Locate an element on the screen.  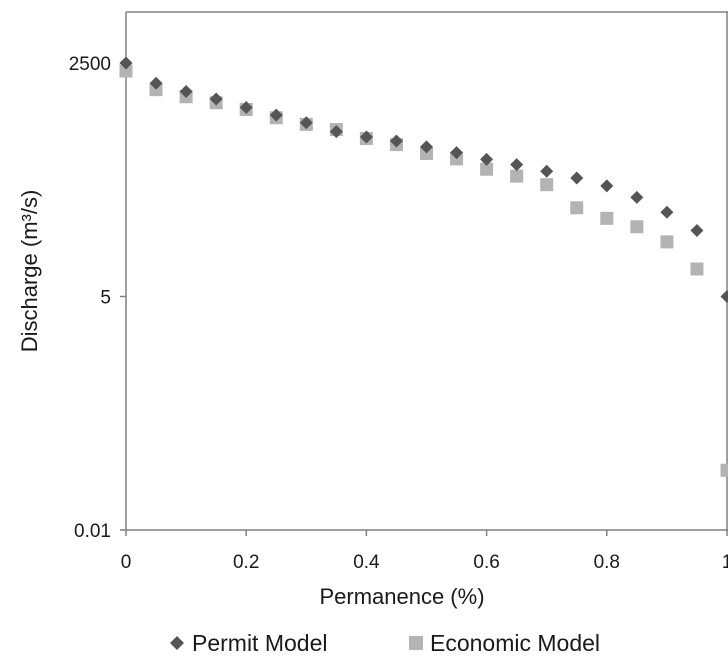
x-tick-label: 0.8 is located at coordinates (607, 562).